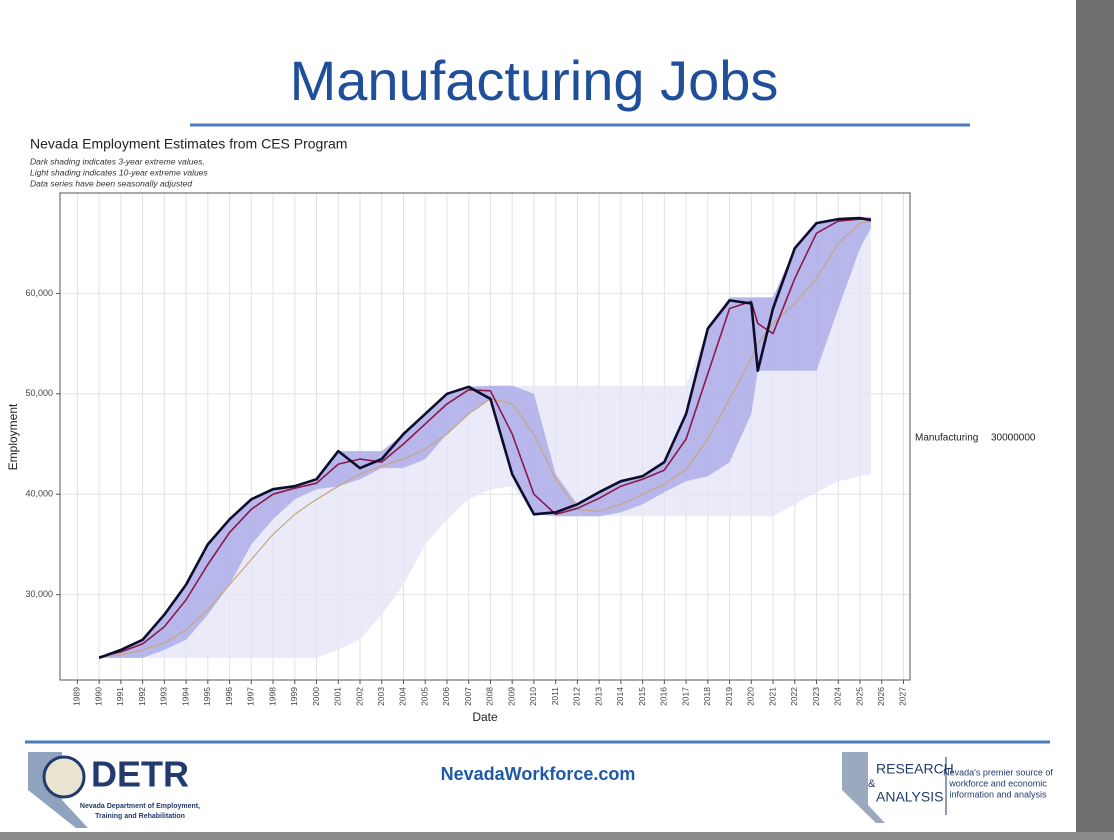 This screenshot has width=1114, height=840. What do you see at coordinates (909, 797) in the screenshot?
I see `analysis-text: ANALYSIS` at bounding box center [909, 797].